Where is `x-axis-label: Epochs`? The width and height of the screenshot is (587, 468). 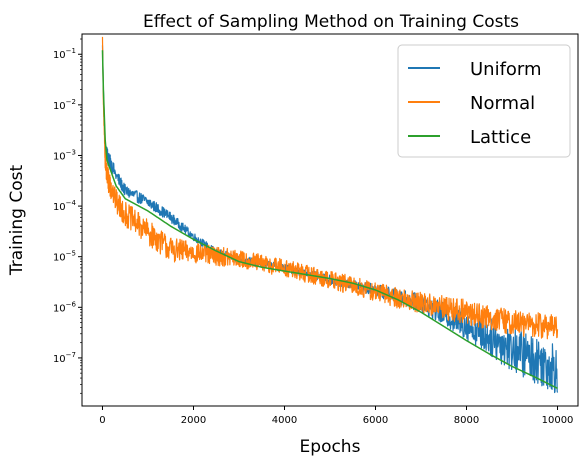 x-axis-label: Epochs is located at coordinates (330, 447).